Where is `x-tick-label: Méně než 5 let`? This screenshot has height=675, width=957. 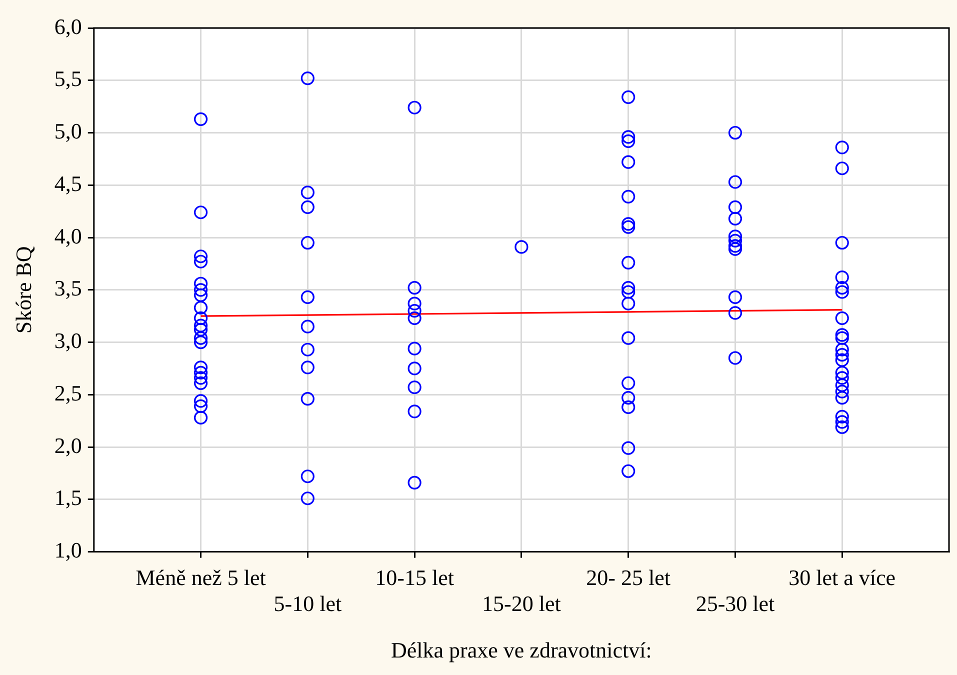 x-tick-label: Méně než 5 let is located at coordinates (201, 577).